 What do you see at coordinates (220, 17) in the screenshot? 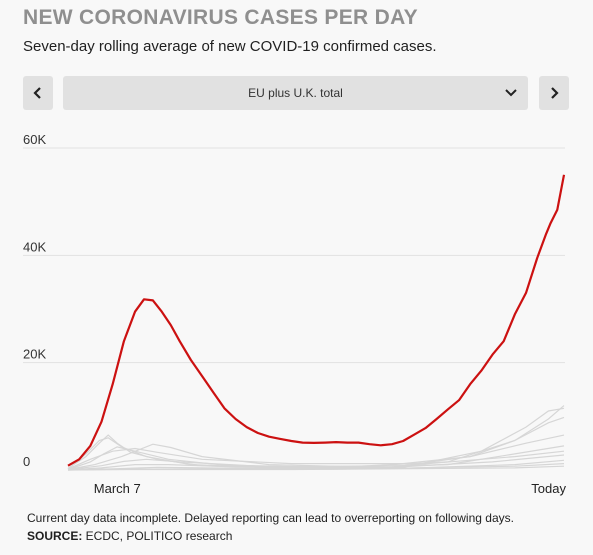
I see `page-title: NEW CORONAVIRUS CASES PER DAY` at bounding box center [220, 17].